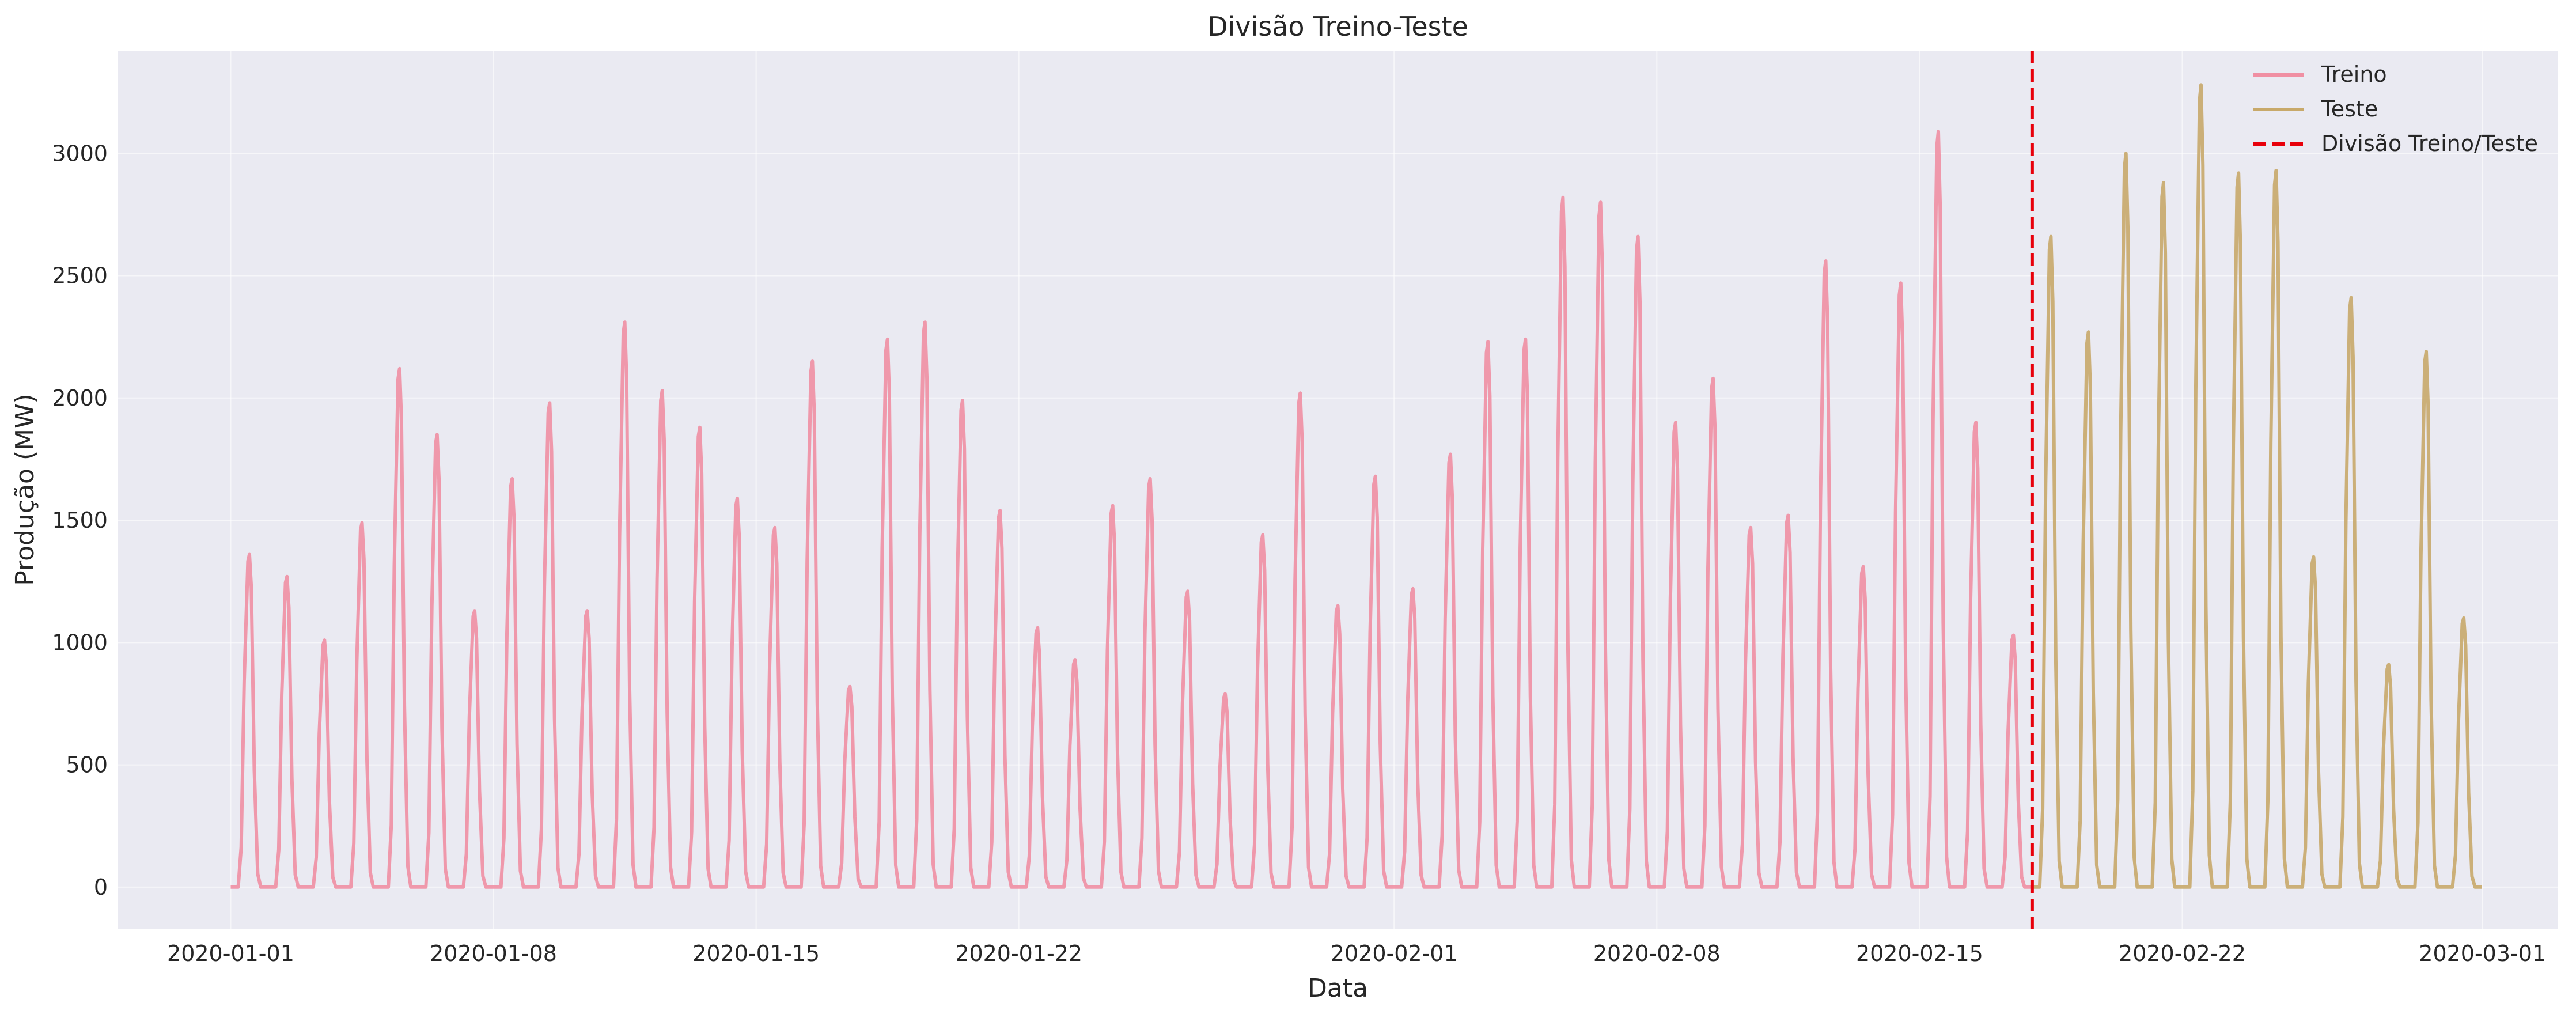 The width and height of the screenshot is (2576, 1018). What do you see at coordinates (80, 398) in the screenshot?
I see `y-tick-label: 2000` at bounding box center [80, 398].